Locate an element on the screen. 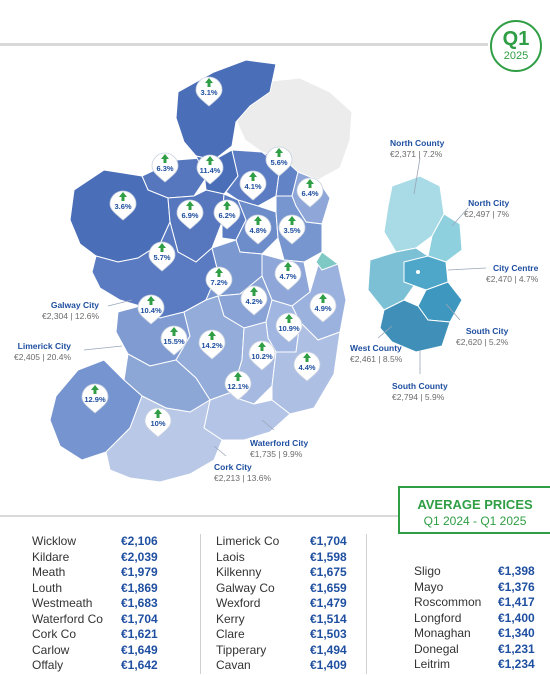  price-row: Sligo €1,398 is located at coordinates (479, 572).